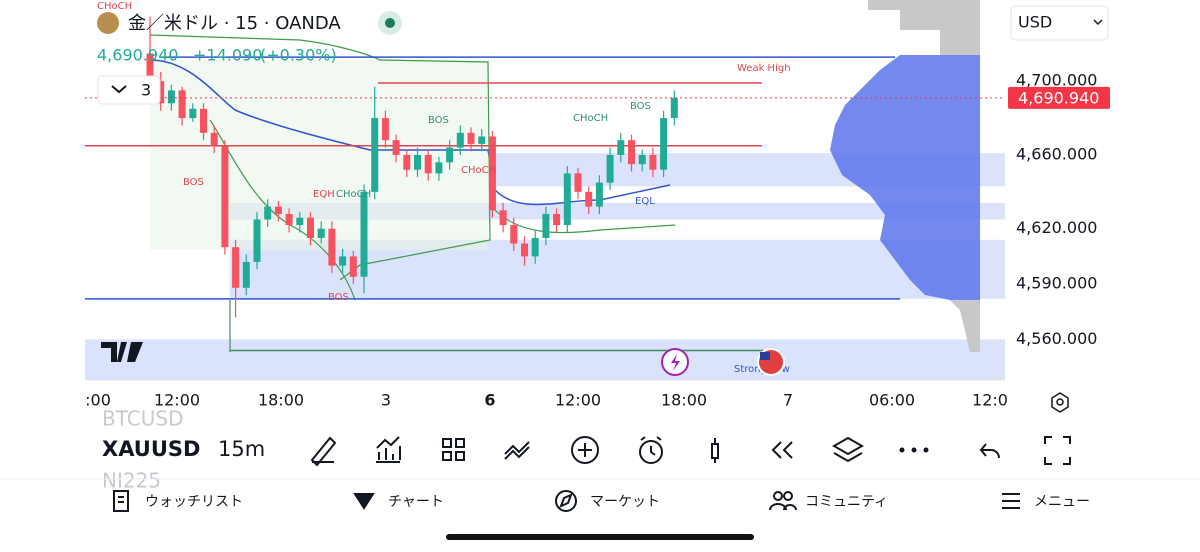 The height and width of the screenshot is (552, 1200). What do you see at coordinates (386, 400) in the screenshot?
I see `x-tick-label: 3` at bounding box center [386, 400].